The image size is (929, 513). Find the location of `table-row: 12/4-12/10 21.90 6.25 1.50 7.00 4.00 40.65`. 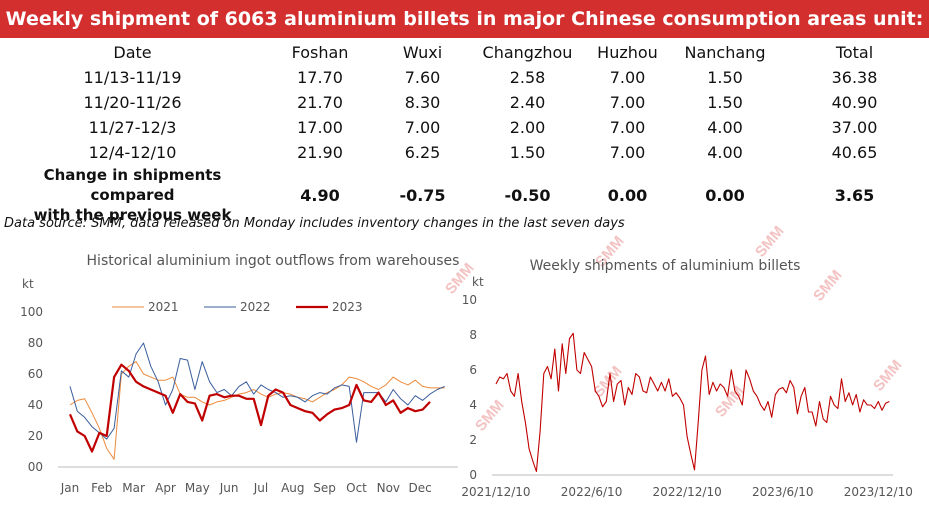

table-row: 12/4-12/10 21.90 6.25 1.50 7.00 4.00 40.65 is located at coordinates (464, 152).